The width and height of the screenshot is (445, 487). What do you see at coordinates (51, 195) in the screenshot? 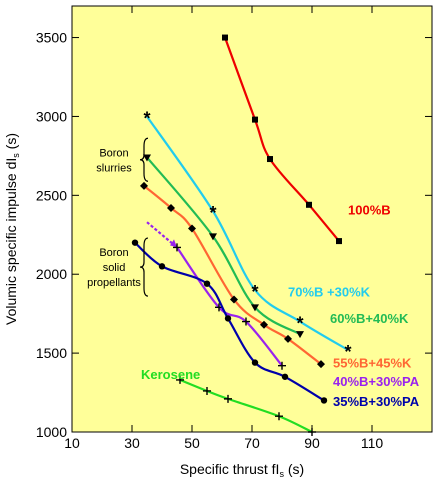
I see `y-tick-label: 2500` at bounding box center [51, 195].